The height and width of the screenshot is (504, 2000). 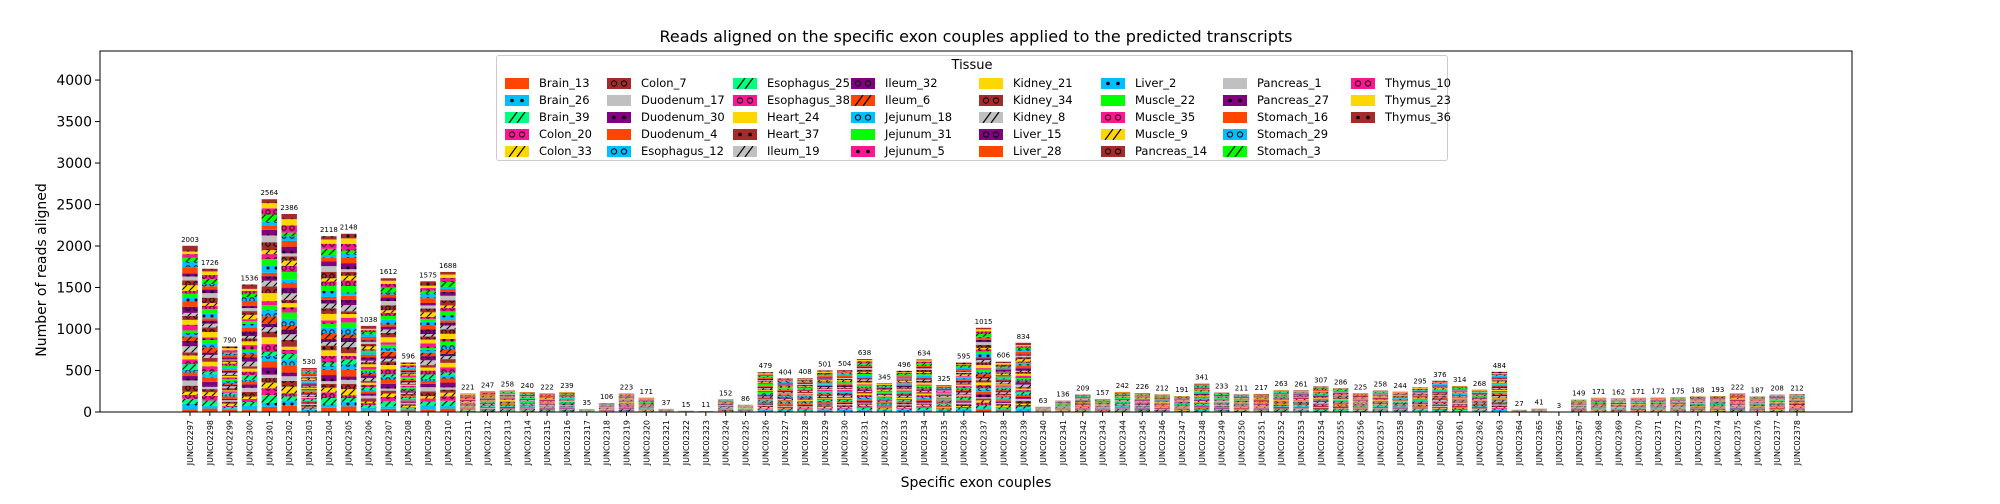 I want to click on legend-label: Pancreas_1, so click(x=1289, y=83).